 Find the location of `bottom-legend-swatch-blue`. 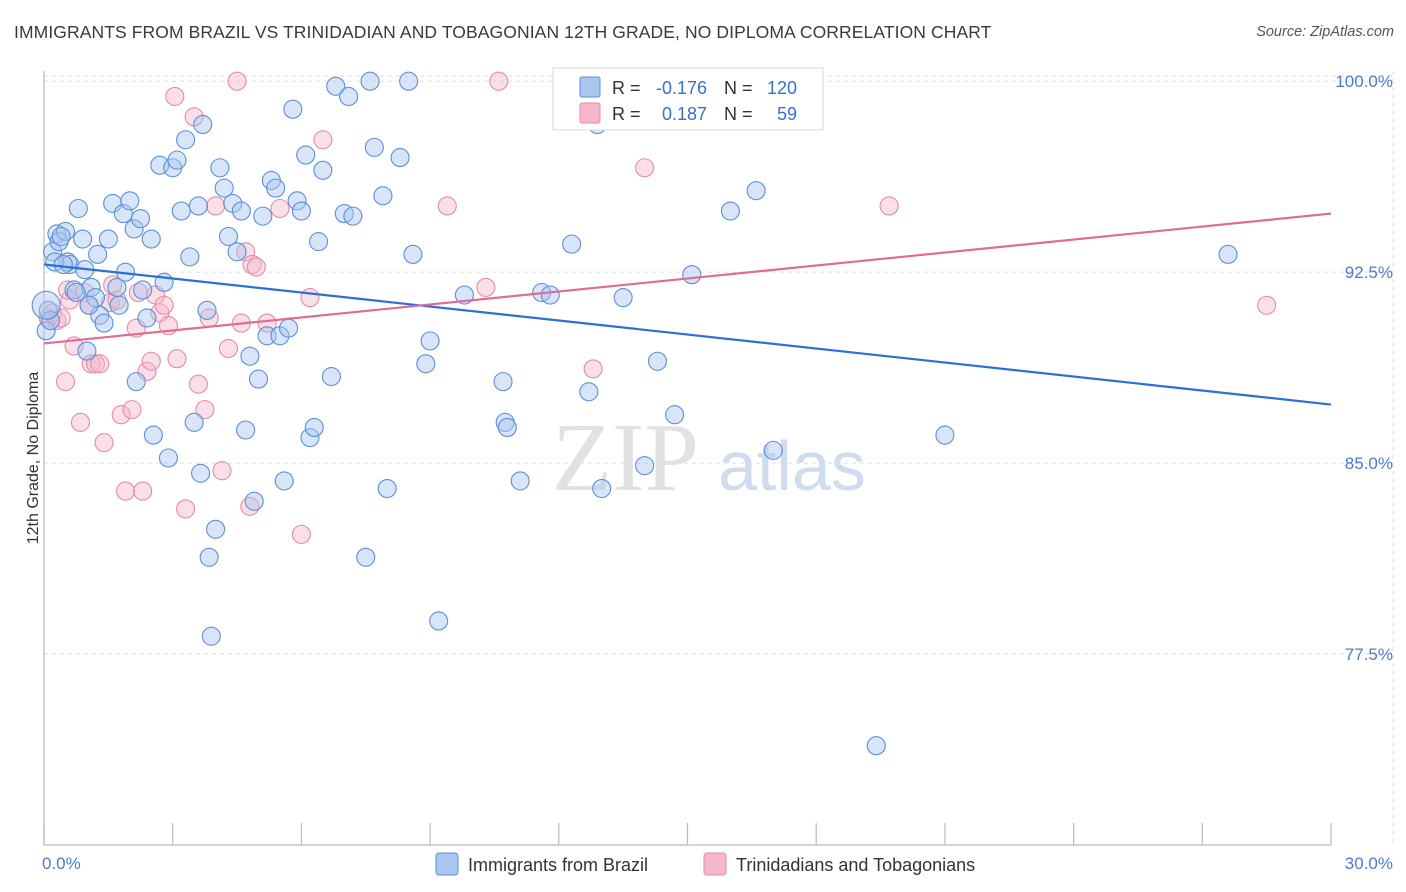

bottom-legend-swatch-blue is located at coordinates (447, 864).